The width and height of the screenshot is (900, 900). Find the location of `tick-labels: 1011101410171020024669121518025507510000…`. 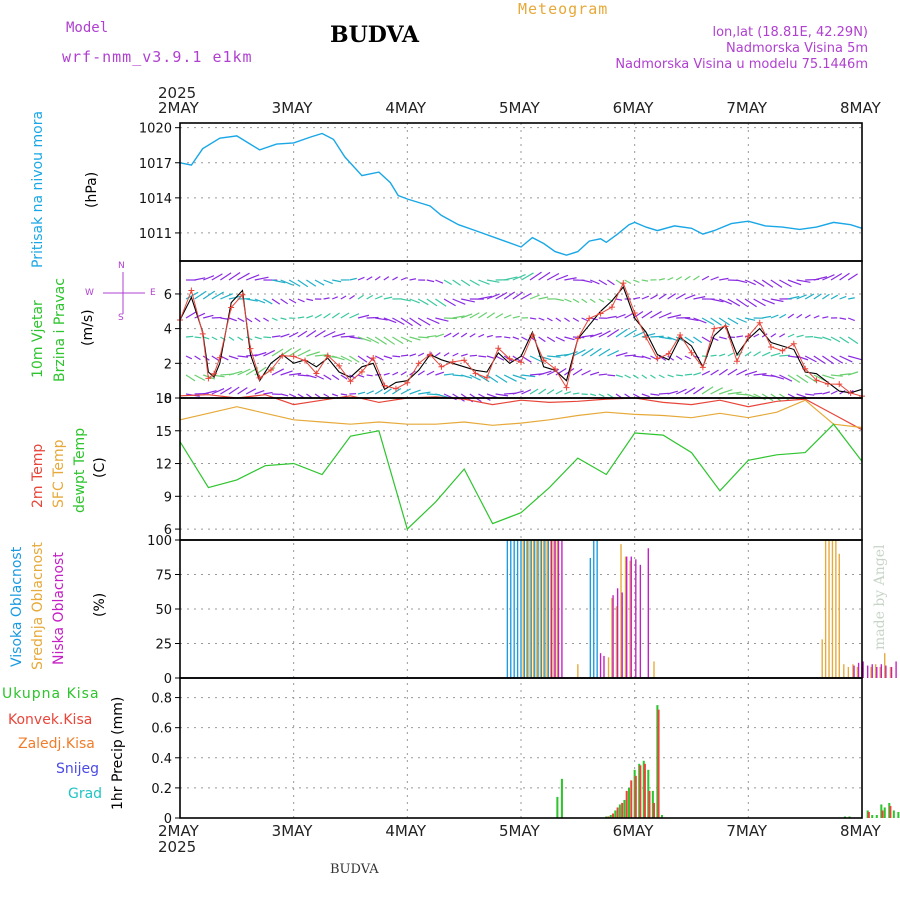

tick-labels: 1011101410171020024669121518025507510000… is located at coordinates (159, 474).